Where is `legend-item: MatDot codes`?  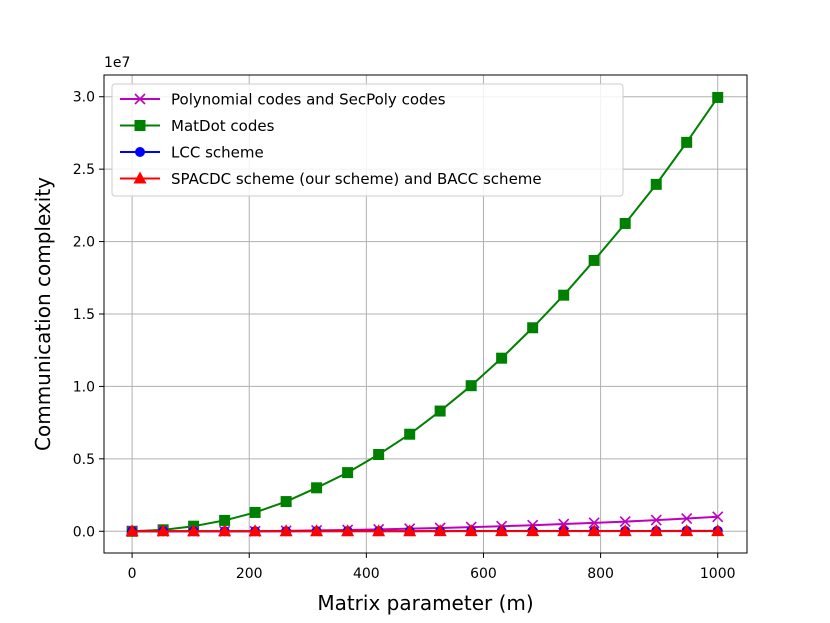 legend-item: MatDot codes is located at coordinates (197, 126).